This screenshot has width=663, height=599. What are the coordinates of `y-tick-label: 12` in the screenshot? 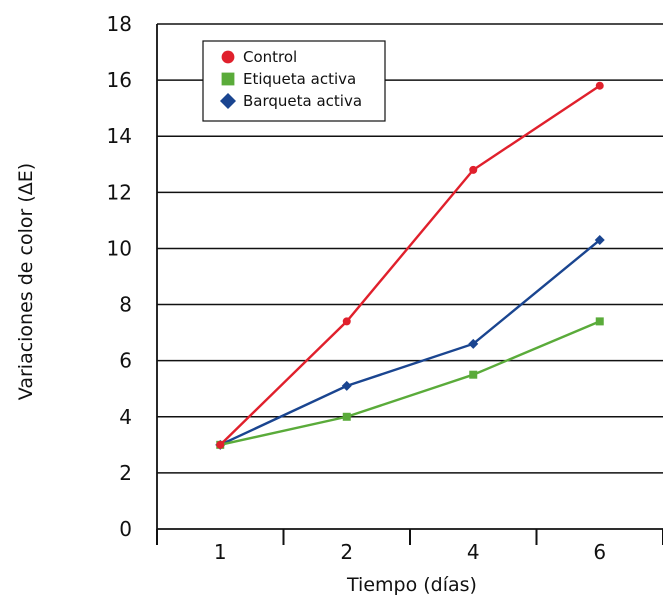 It's located at (119, 192).